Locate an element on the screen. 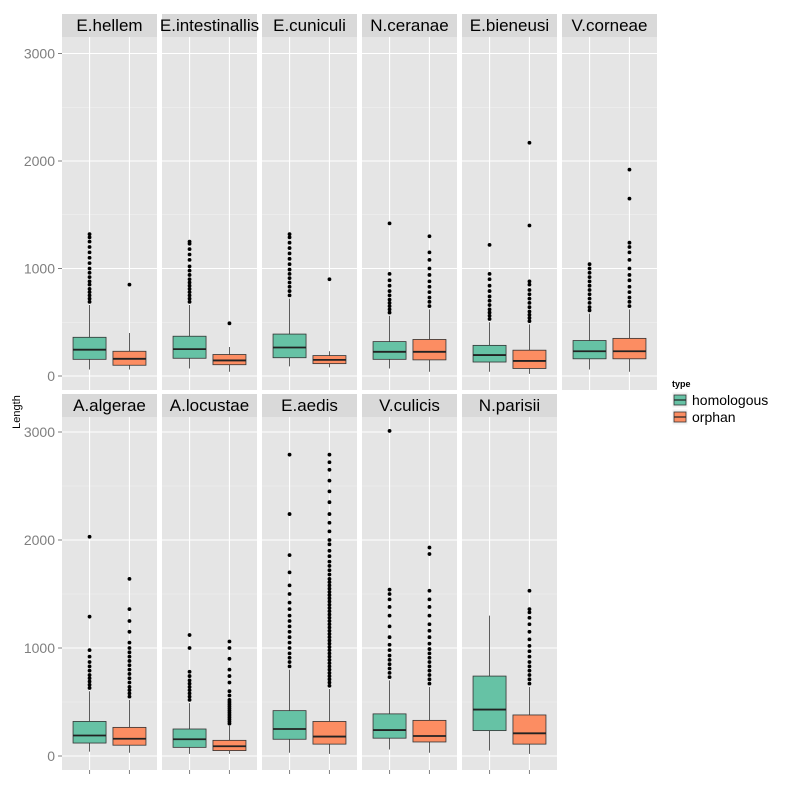 Image resolution: width=800 pixels, height=800 pixels. facet-panel-e-hellem: E.hellem is located at coordinates (109, 202).